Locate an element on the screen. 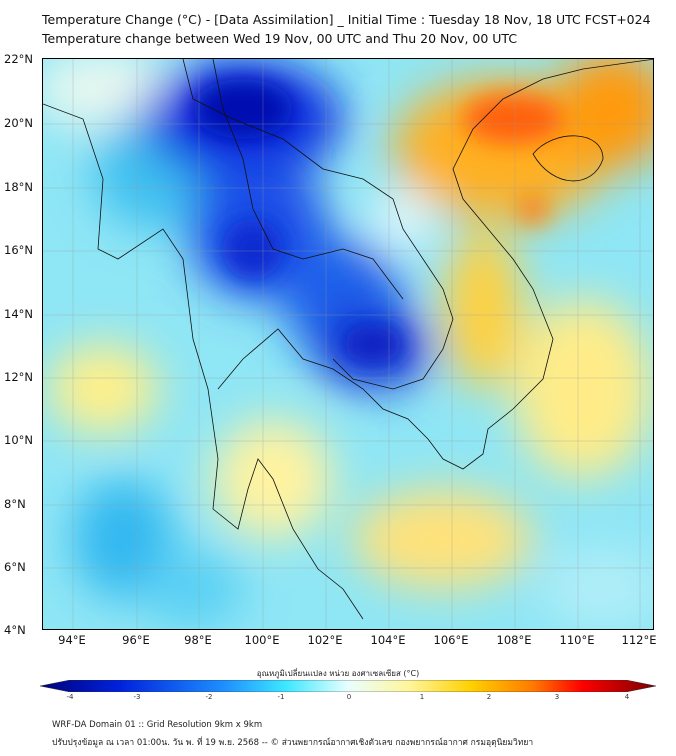 The width and height of the screenshot is (676, 756). lat-label: 10°N is located at coordinates (18, 440).